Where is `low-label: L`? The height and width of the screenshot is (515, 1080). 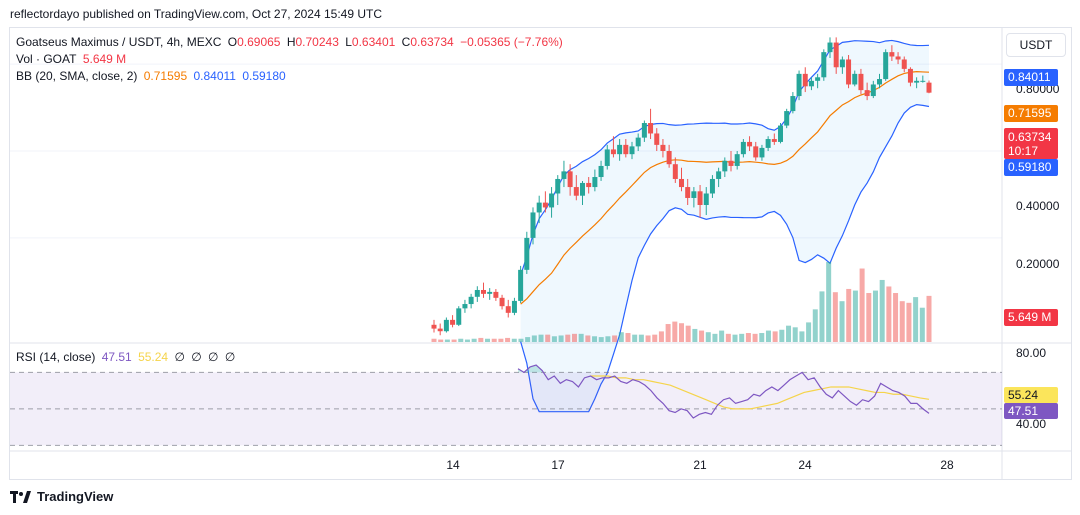 low-label: L is located at coordinates (348, 42).